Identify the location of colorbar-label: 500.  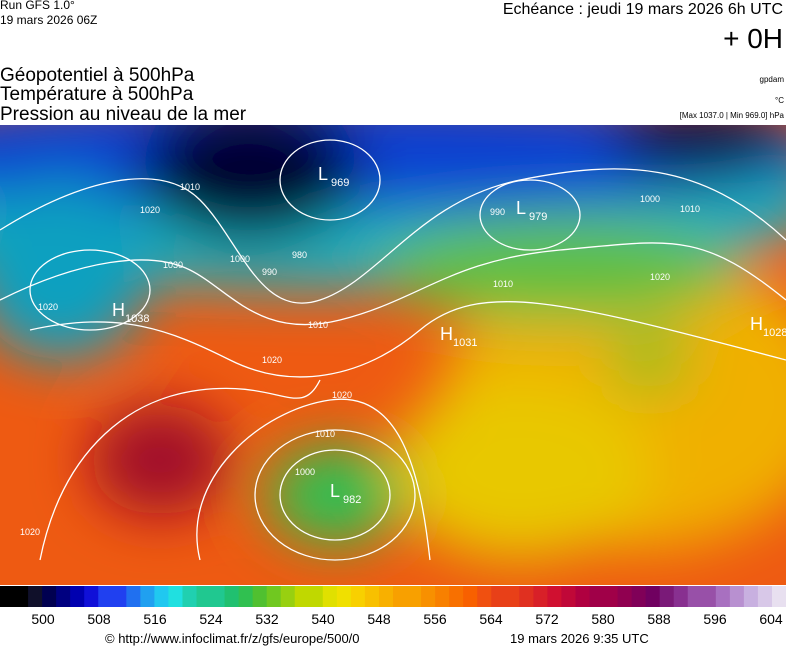
(43, 619).